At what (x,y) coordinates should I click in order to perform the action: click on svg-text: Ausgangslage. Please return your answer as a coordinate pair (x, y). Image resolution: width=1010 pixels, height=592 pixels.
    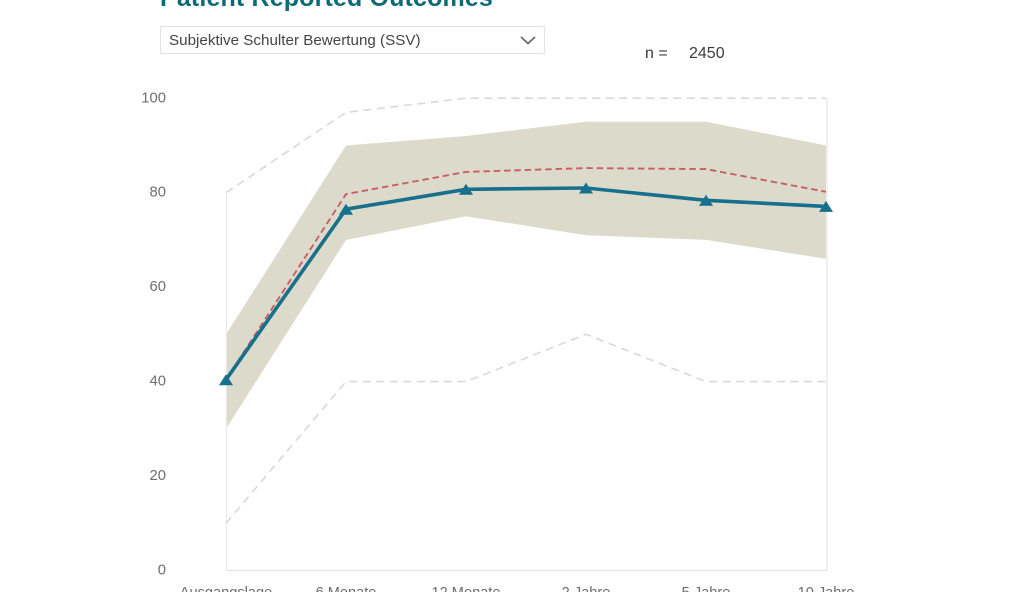
    Looking at the image, I should click on (226, 588).